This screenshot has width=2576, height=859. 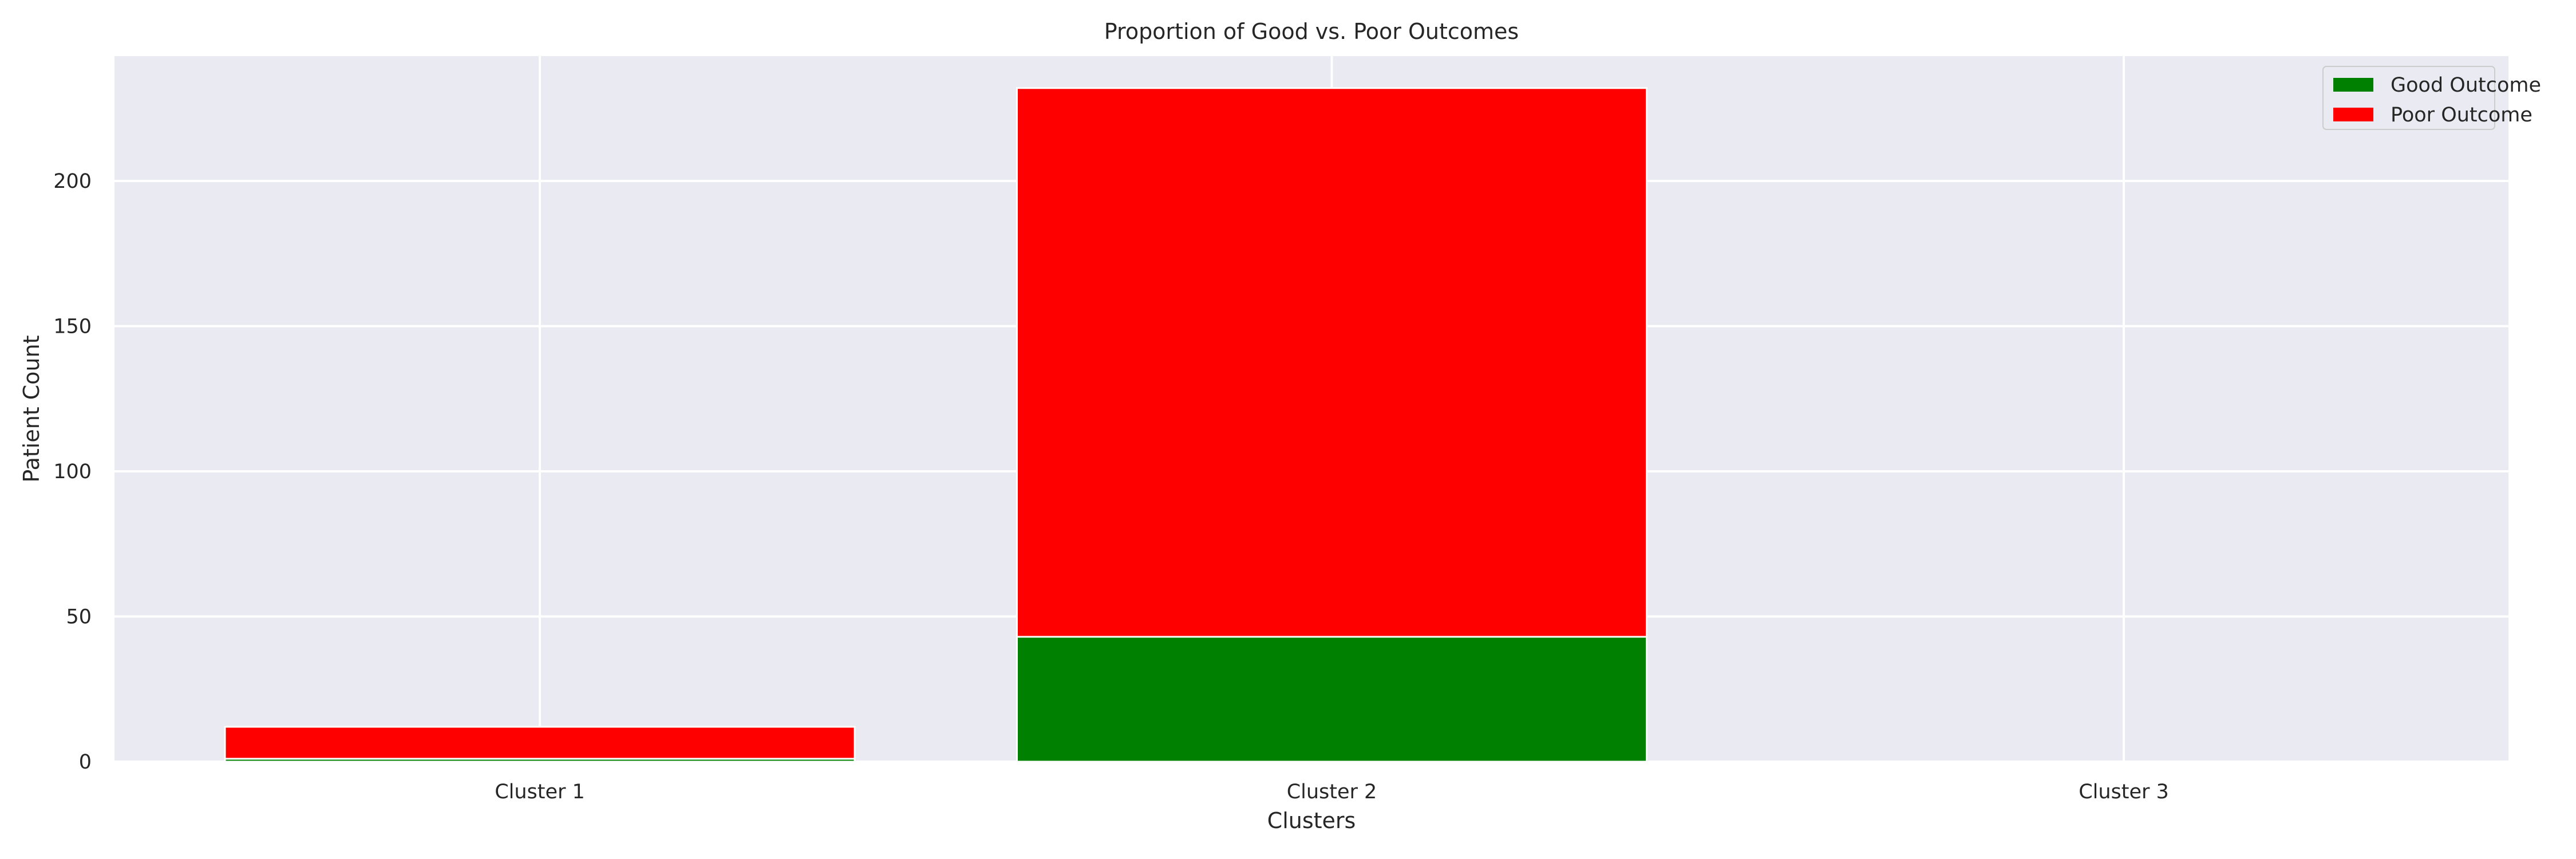 I want to click on x-tick-label: Cluster 3, so click(x=2124, y=792).